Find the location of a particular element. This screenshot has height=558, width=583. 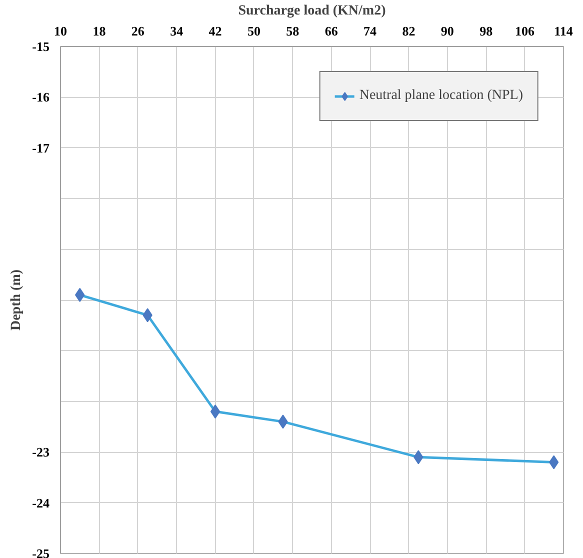

legend-label: Neutral plane location (NPL) is located at coordinates (441, 96).